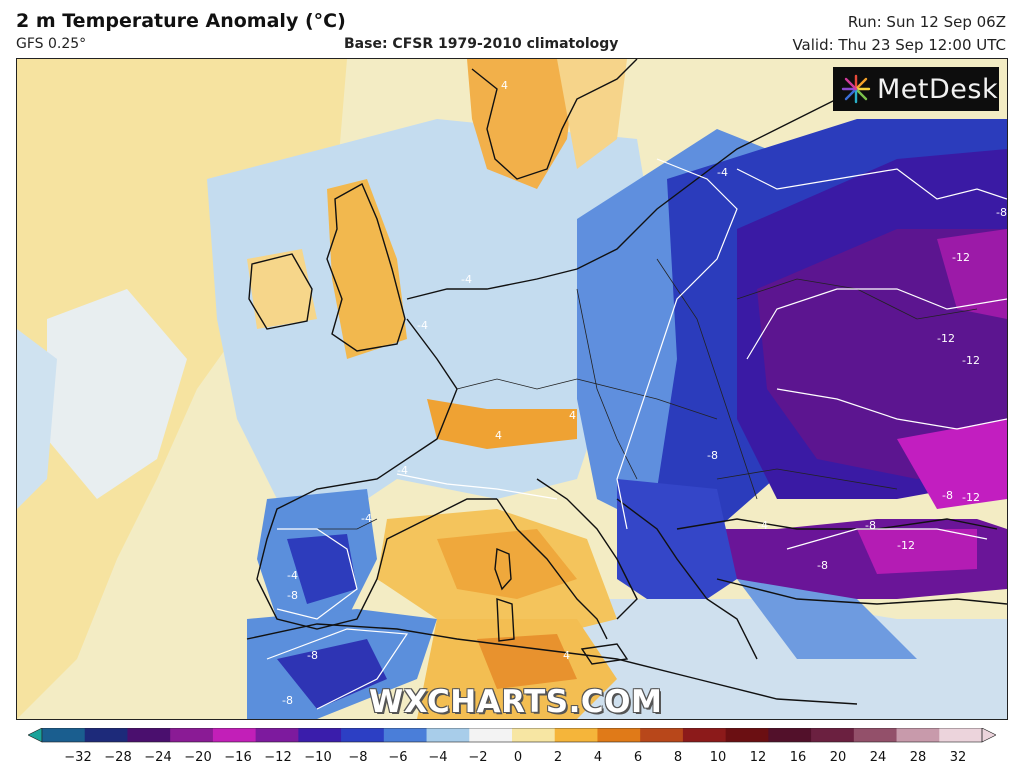 Image resolution: width=1024 pixels, height=784 pixels. Describe the element at coordinates (117, 394) in the screenshot. I see `atlantic-pale-area` at that location.